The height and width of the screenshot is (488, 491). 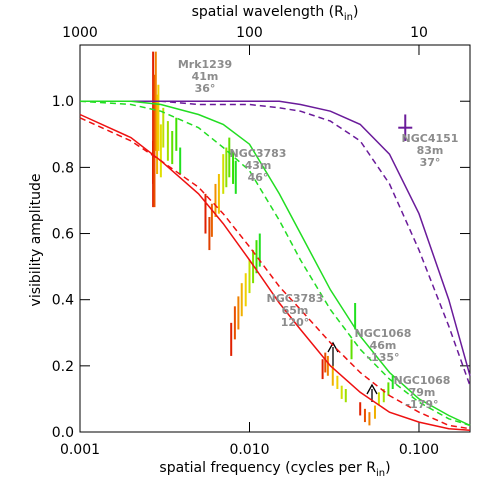 What do you see at coordinates (372, 389) in the screenshot?
I see `arrow-head` at bounding box center [372, 389].